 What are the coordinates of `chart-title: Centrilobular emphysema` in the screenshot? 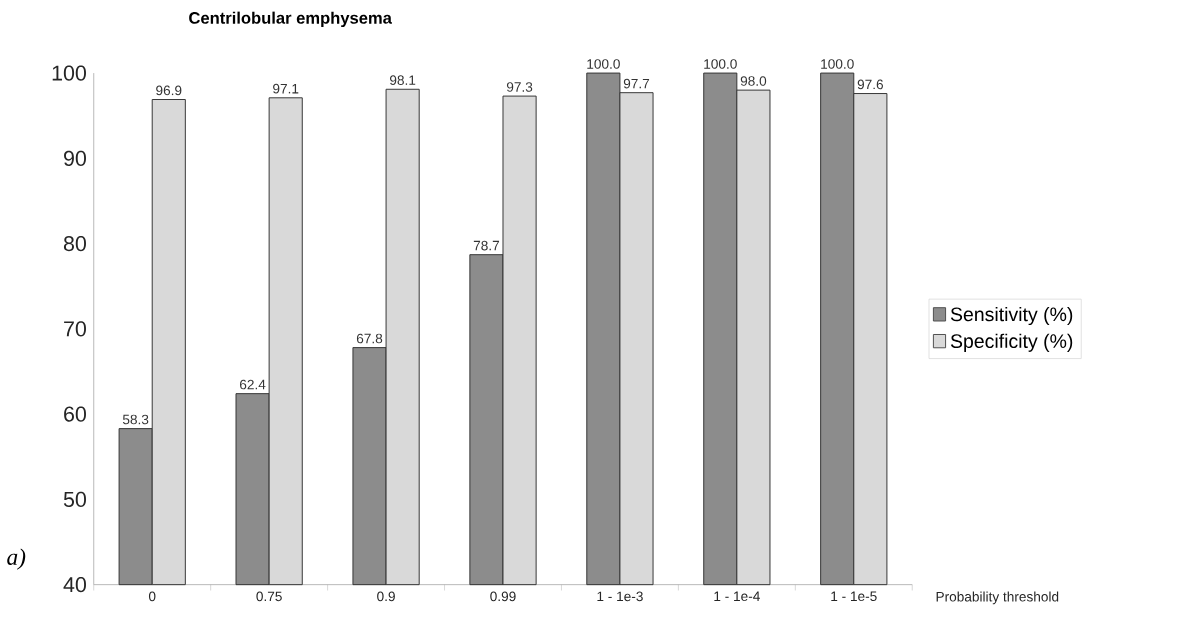 It's located at (290, 19).